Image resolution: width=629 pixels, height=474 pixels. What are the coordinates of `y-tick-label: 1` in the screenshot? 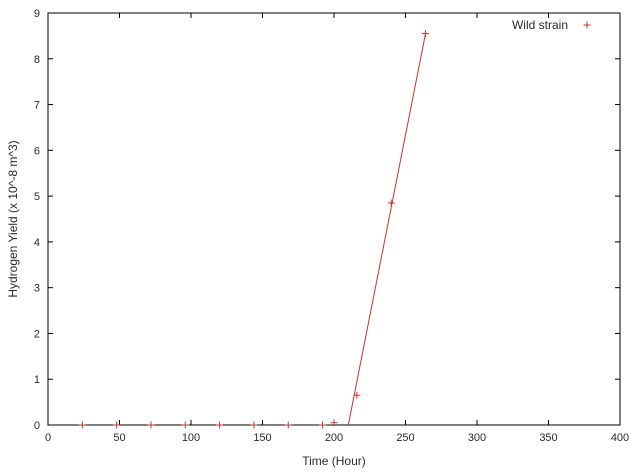 It's located at (37, 380).